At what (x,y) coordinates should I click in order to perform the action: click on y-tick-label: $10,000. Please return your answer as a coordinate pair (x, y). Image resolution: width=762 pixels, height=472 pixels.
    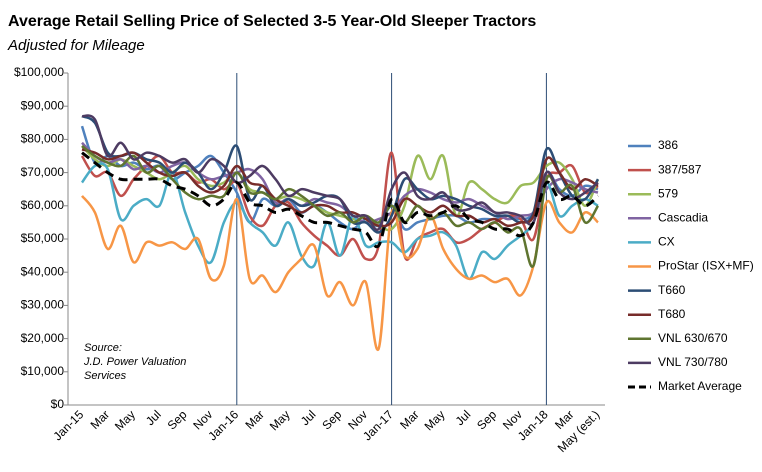
    Looking at the image, I should click on (43, 371).